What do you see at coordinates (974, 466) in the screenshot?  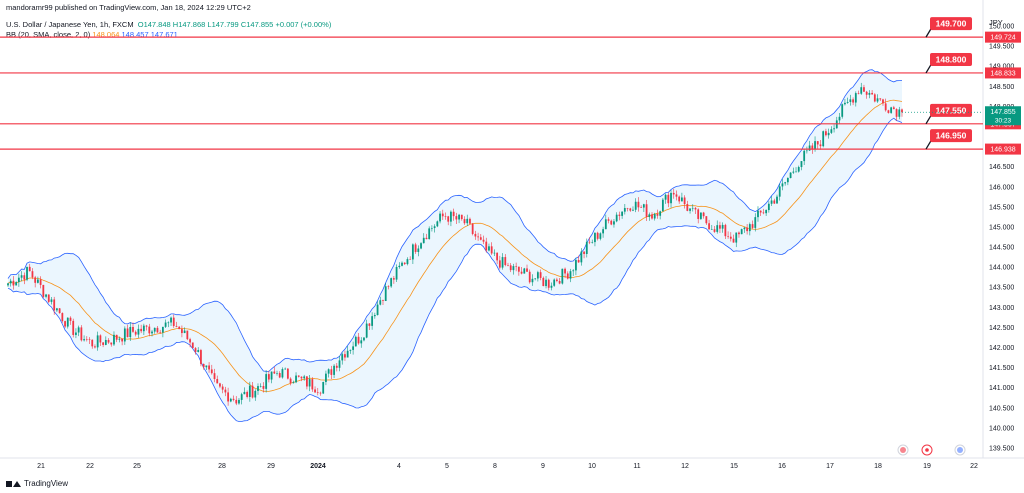 I see `x-tick-label: 22` at bounding box center [974, 466].